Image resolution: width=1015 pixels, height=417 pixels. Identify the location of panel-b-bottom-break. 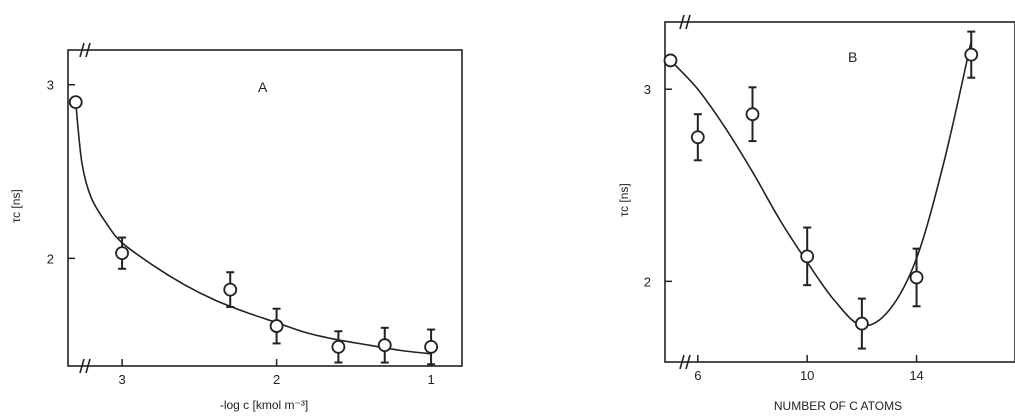
(685, 362).